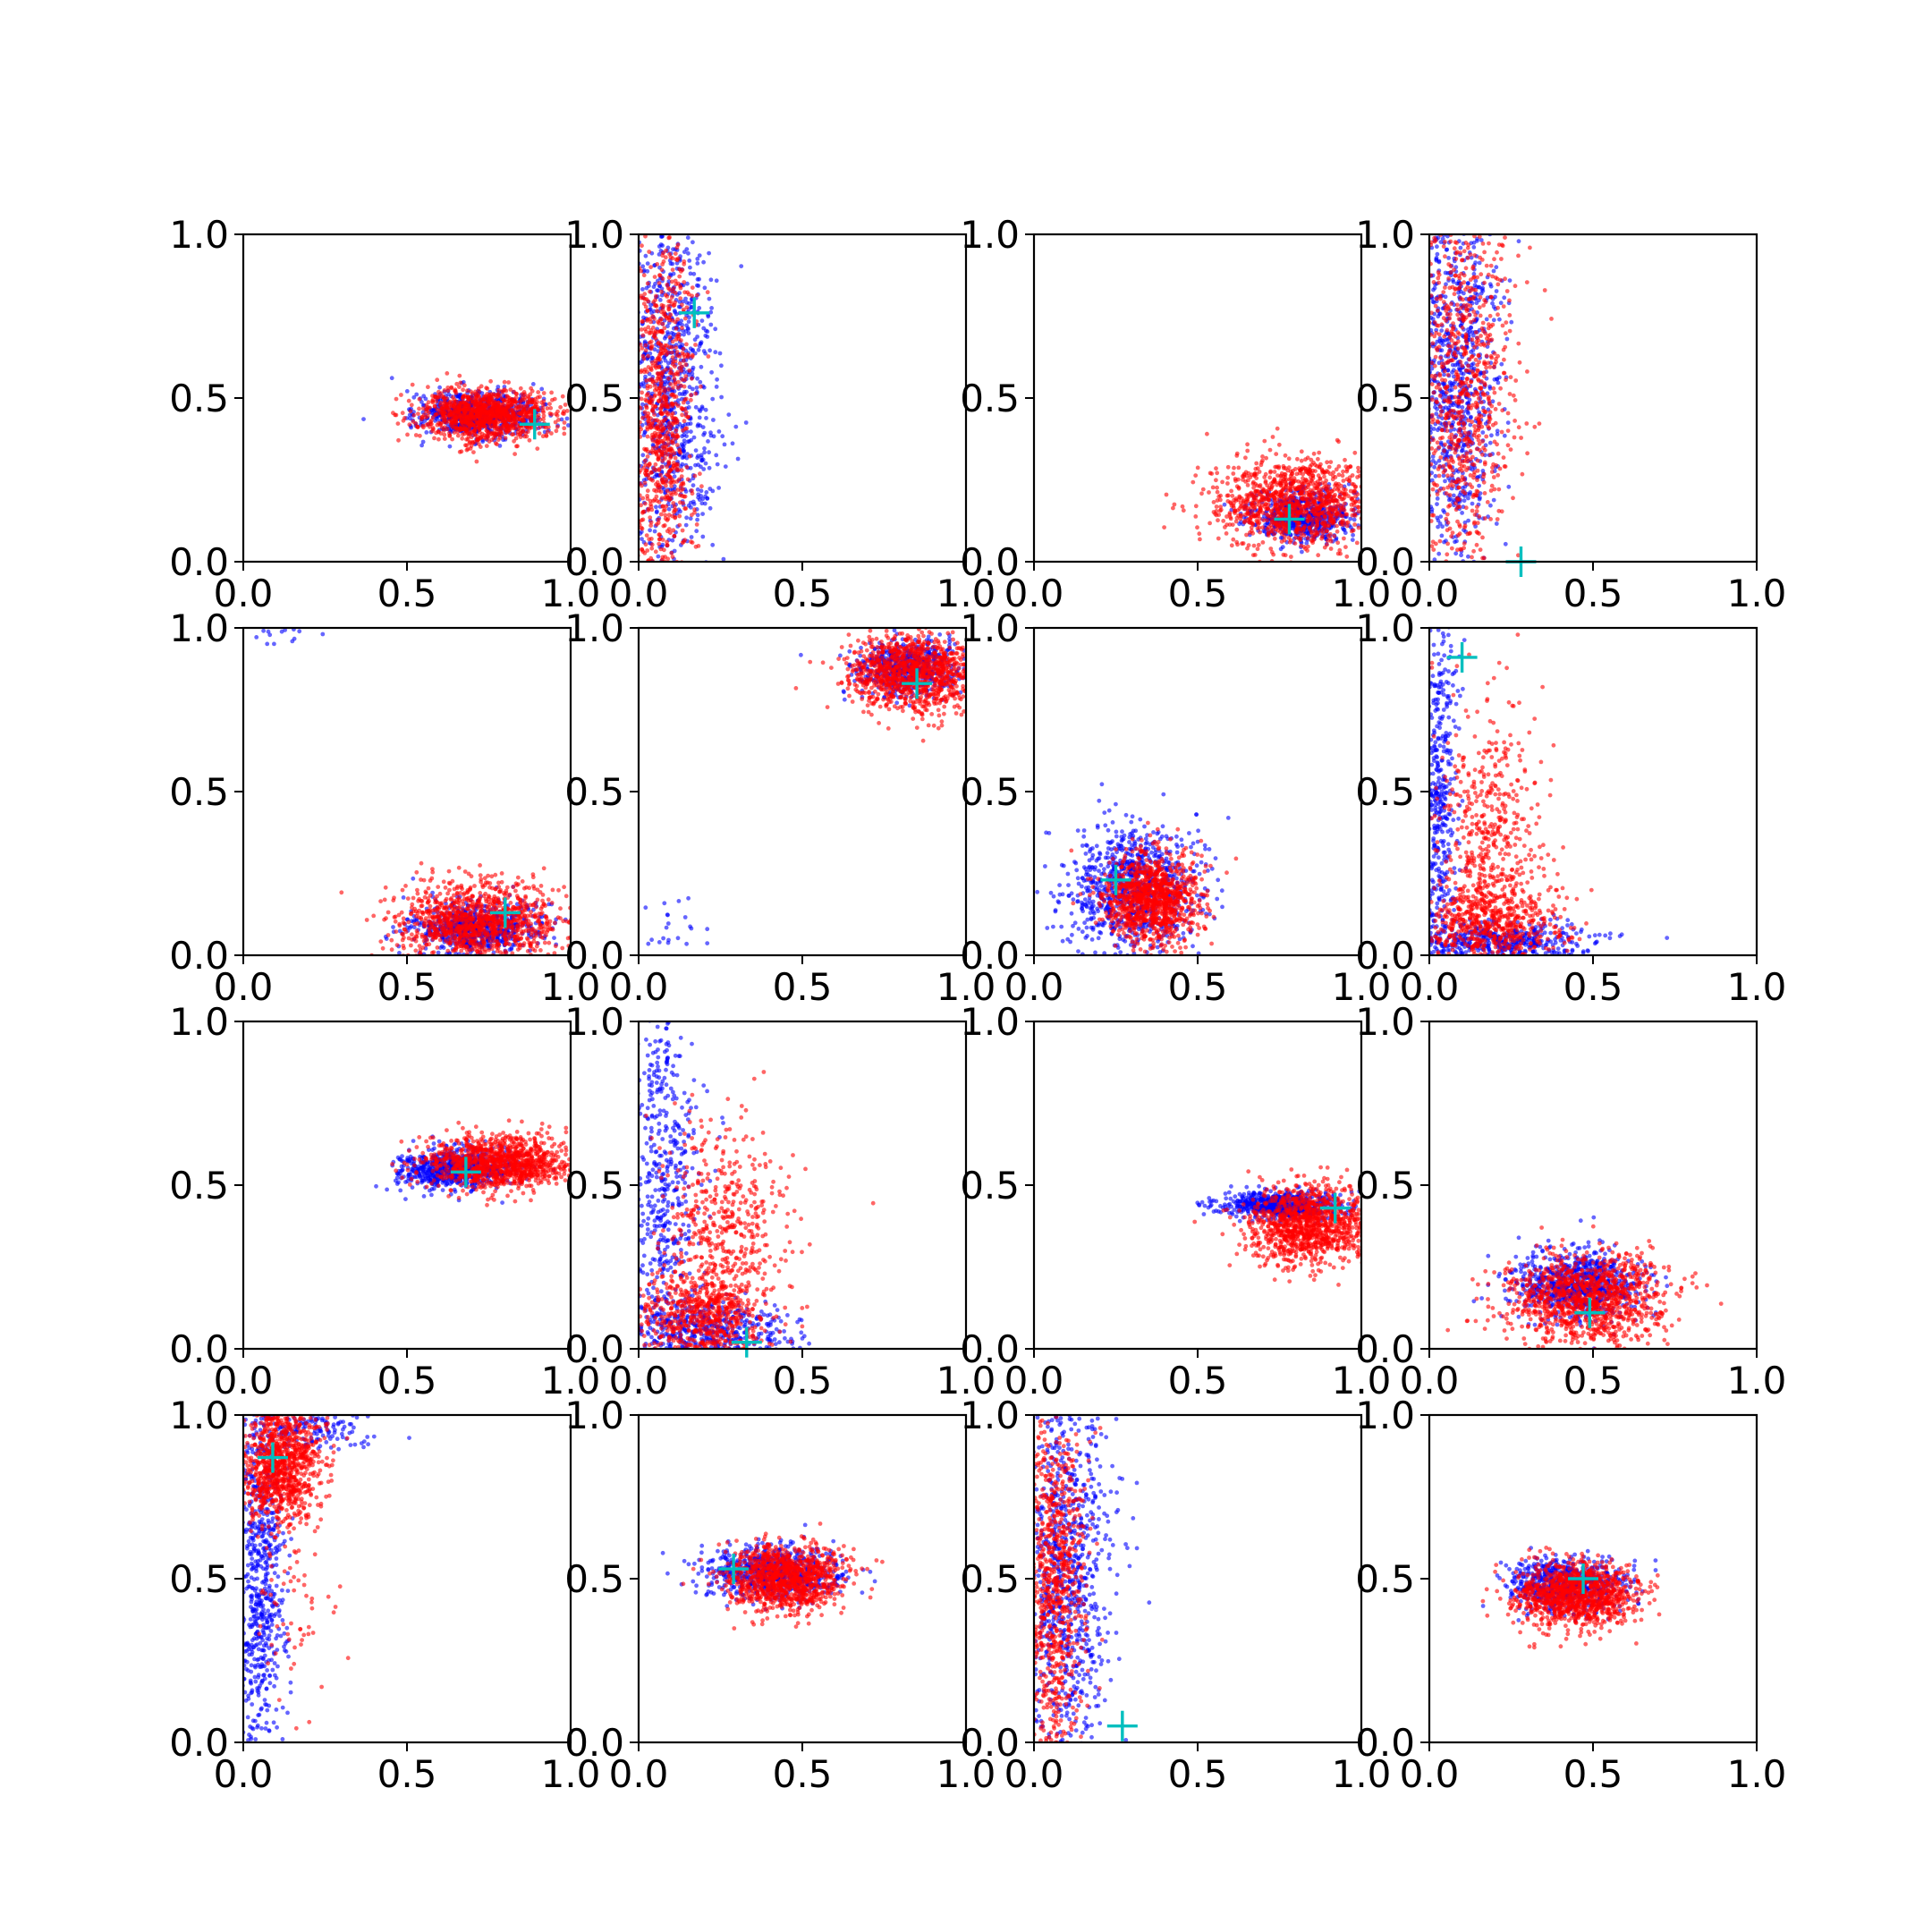  What do you see at coordinates (694, 312) in the screenshot?
I see `plus-marker` at bounding box center [694, 312].